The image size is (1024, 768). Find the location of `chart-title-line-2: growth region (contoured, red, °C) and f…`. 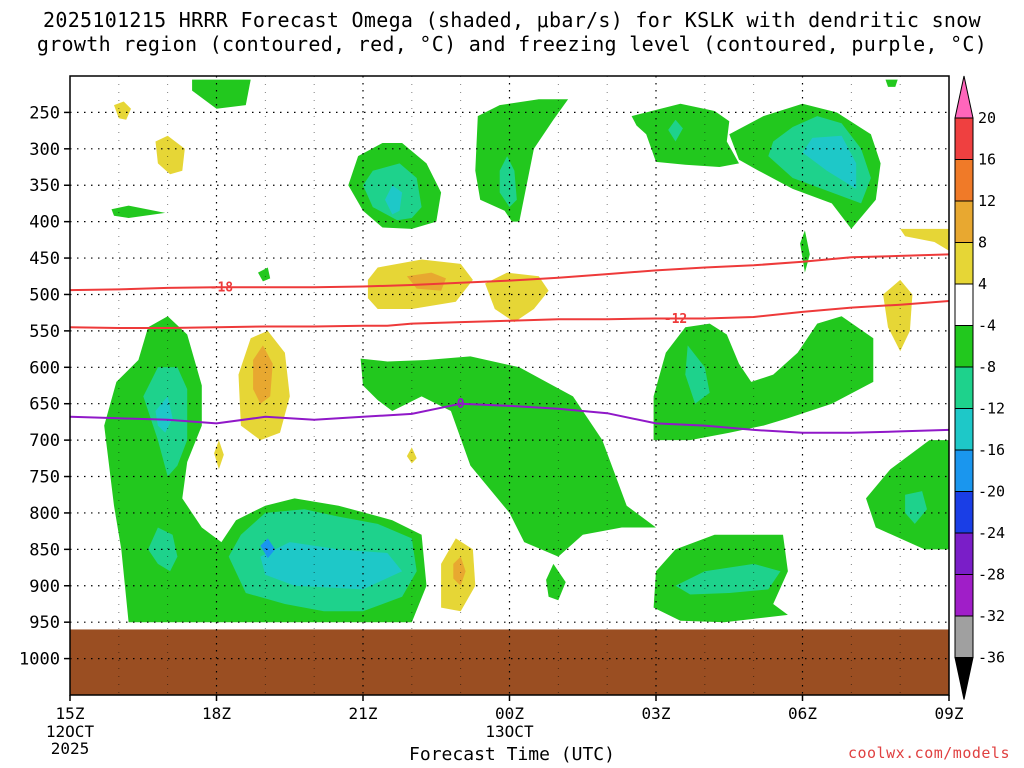

chart-title-line-2: growth region (contoured, red, °C) and f… is located at coordinates (512, 44).